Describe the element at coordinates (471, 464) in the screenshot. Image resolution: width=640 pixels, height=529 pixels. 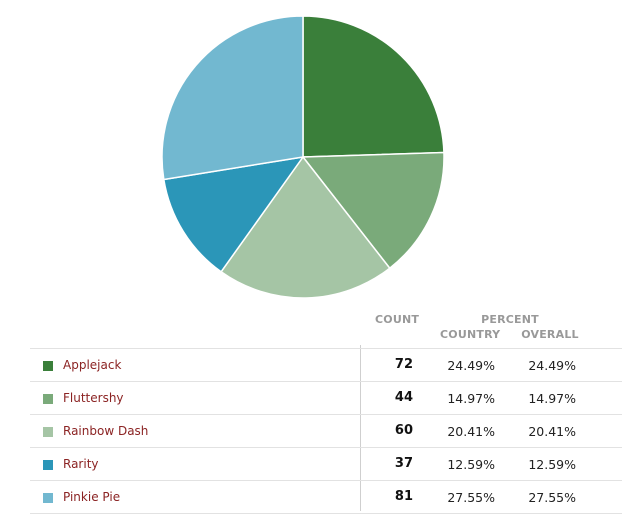
I see `country-percent: 12.59%` at that location.